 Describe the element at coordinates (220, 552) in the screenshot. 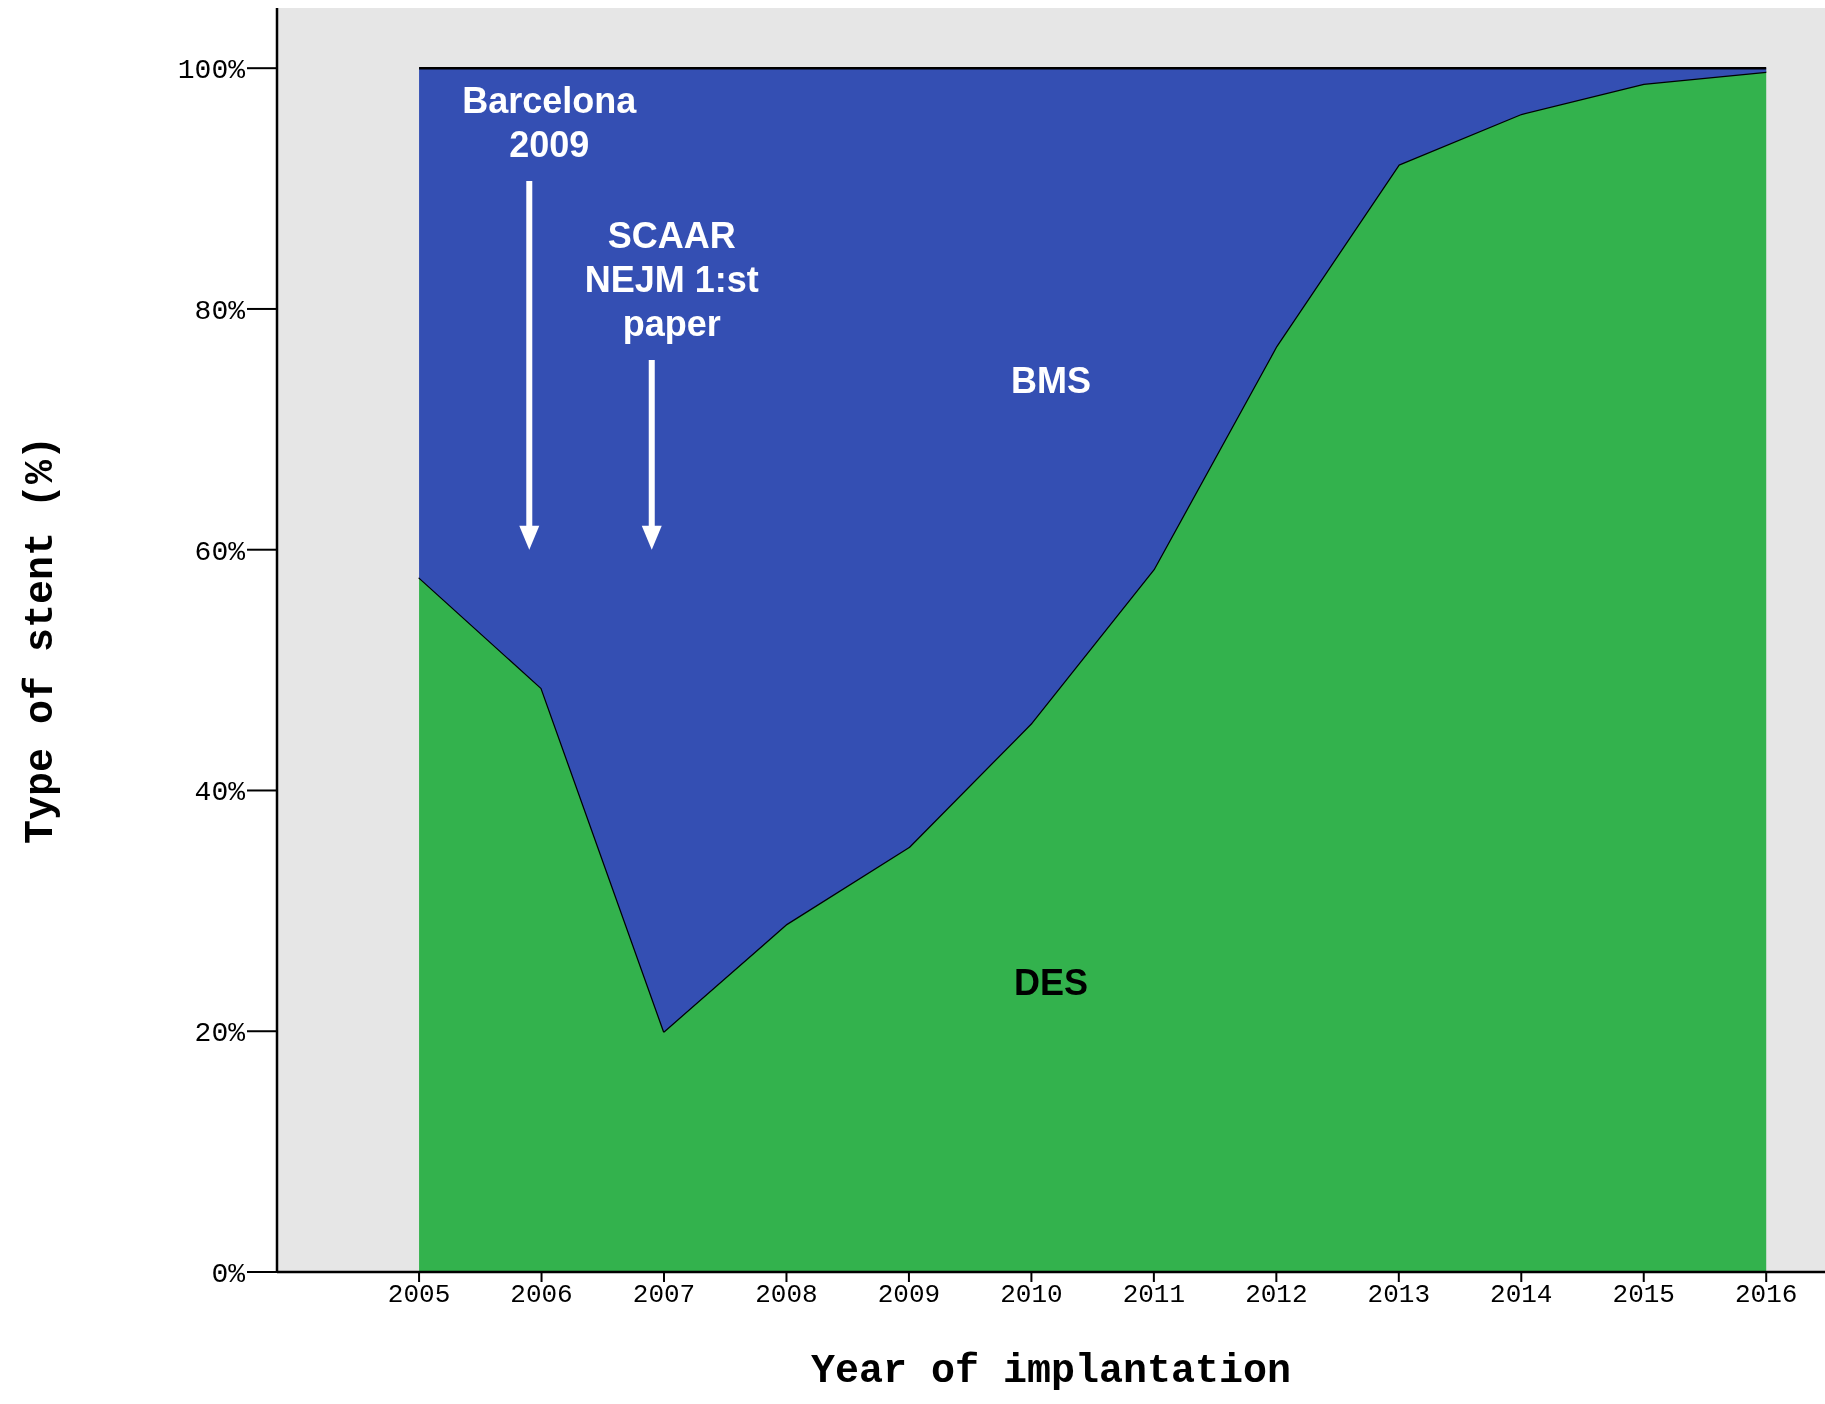

I see `y-tick-label: 60%` at that location.